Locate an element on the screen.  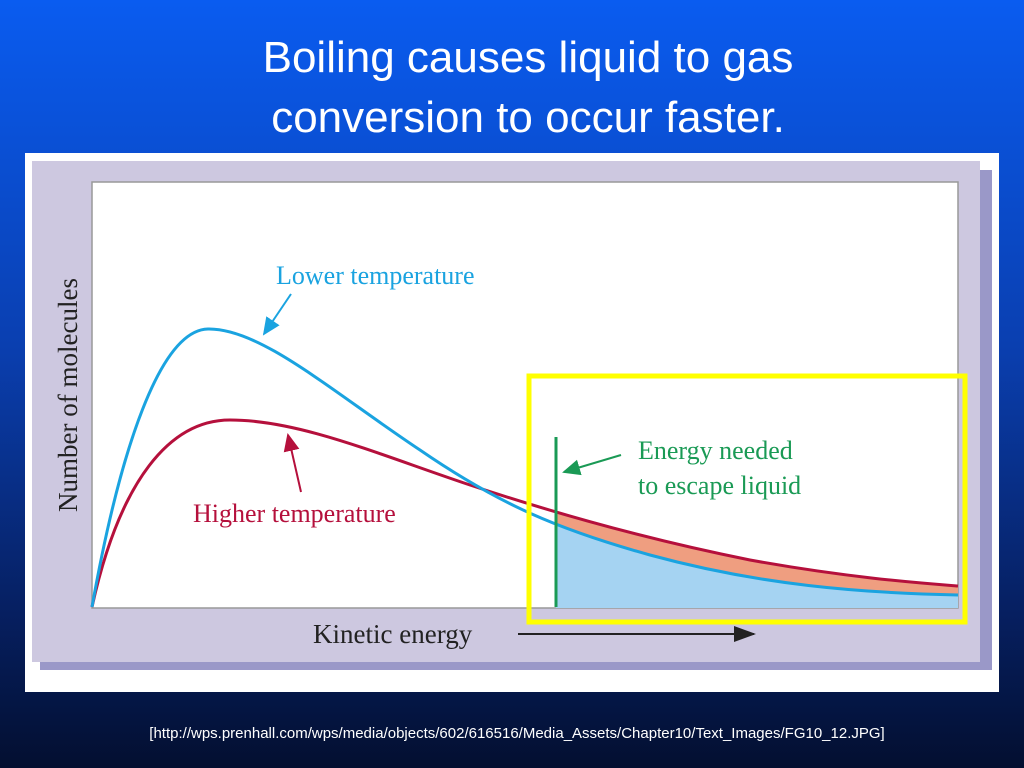
lower-area is located at coordinates (757, 566).